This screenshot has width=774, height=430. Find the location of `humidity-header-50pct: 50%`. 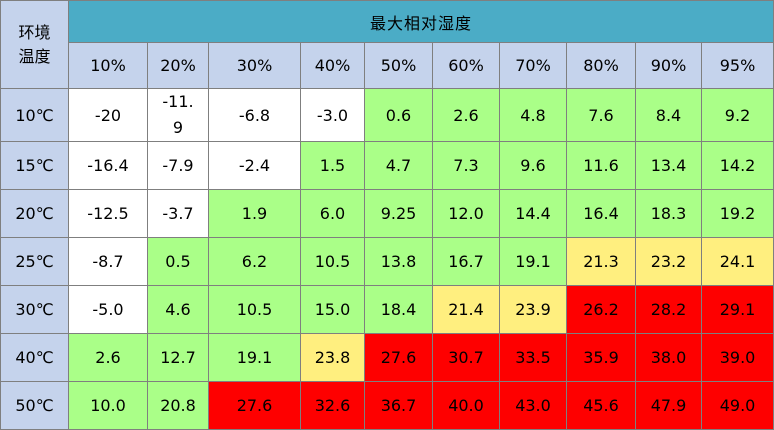

humidity-header-50pct: 50% is located at coordinates (398, 65).